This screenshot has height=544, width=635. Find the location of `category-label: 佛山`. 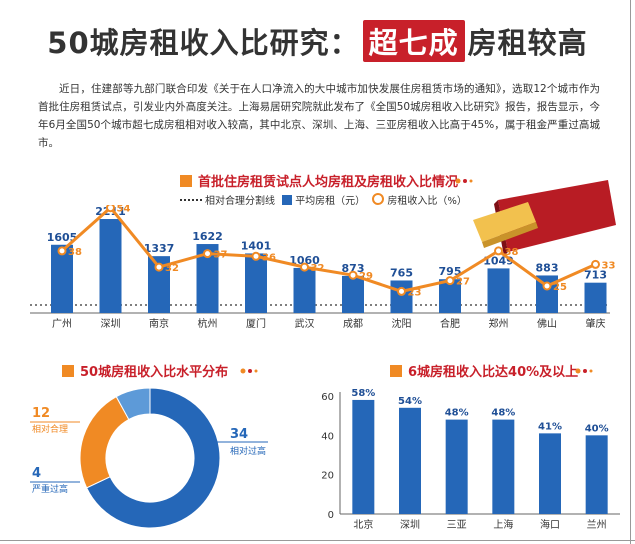

category-label: 佛山 is located at coordinates (547, 323).